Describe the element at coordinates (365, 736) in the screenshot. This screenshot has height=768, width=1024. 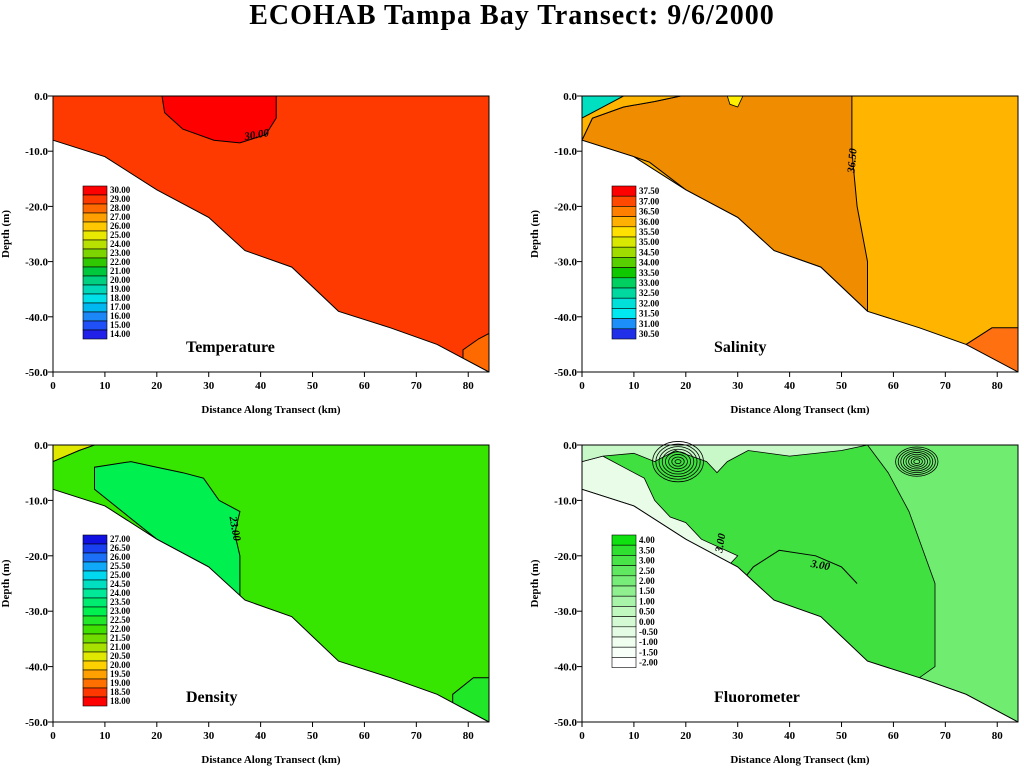
I see `density-xtick-label: 60` at that location.